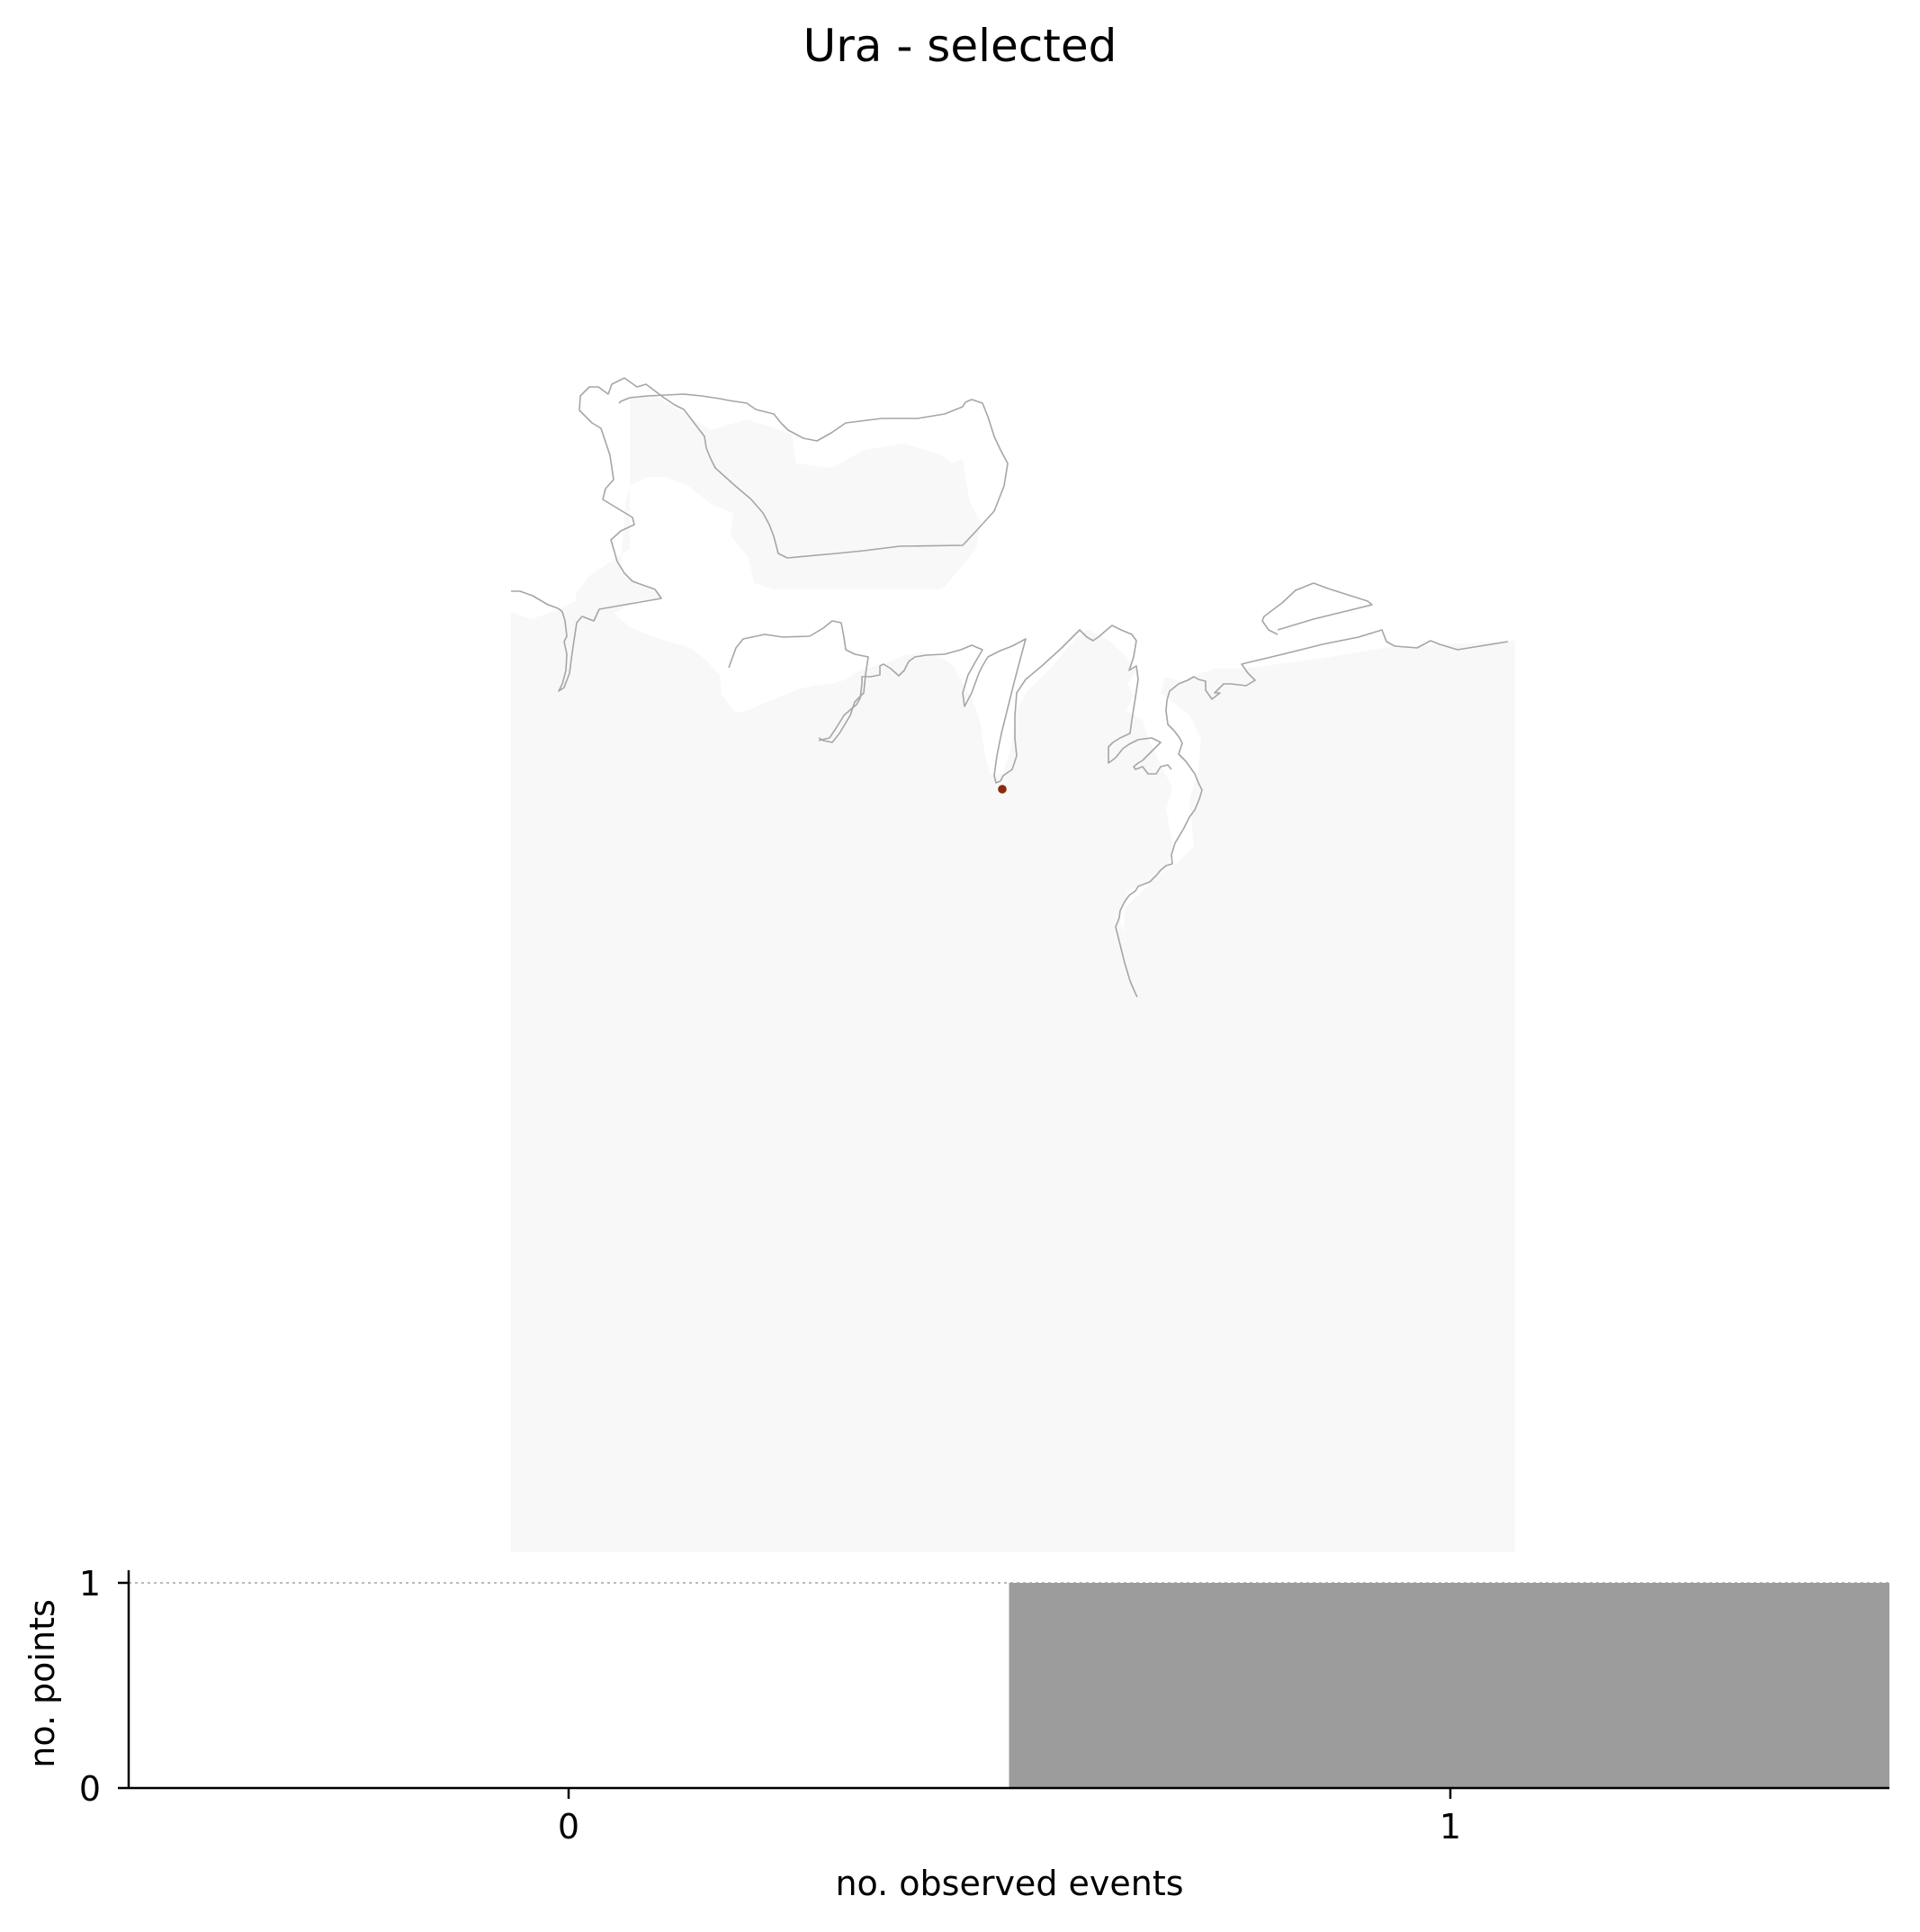 Image resolution: width=1920 pixels, height=1932 pixels. Describe the element at coordinates (1312, 813) in the screenshot. I see `coastline-east` at that location.